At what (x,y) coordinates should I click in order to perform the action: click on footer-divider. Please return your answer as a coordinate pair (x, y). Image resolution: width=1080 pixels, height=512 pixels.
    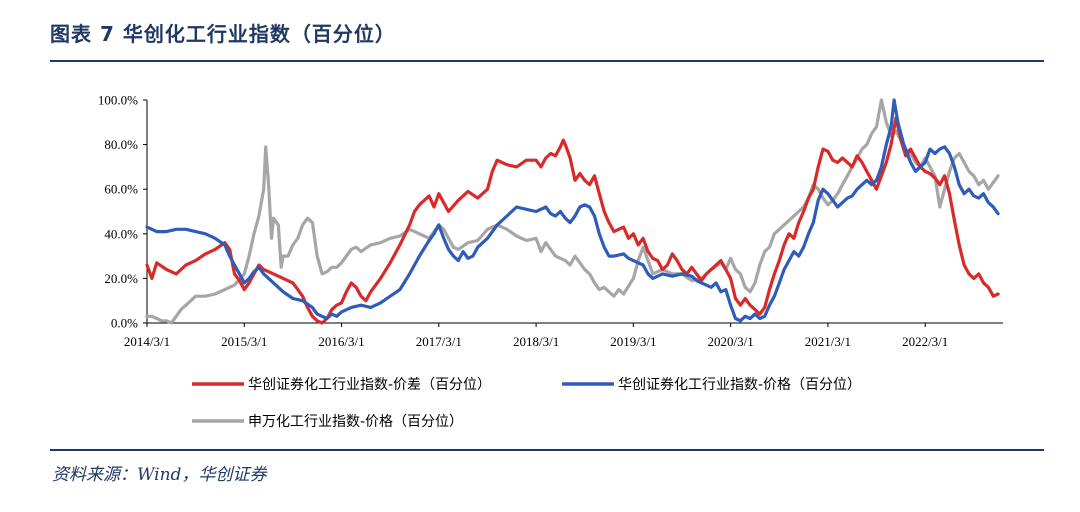
    Looking at the image, I should click on (547, 450).